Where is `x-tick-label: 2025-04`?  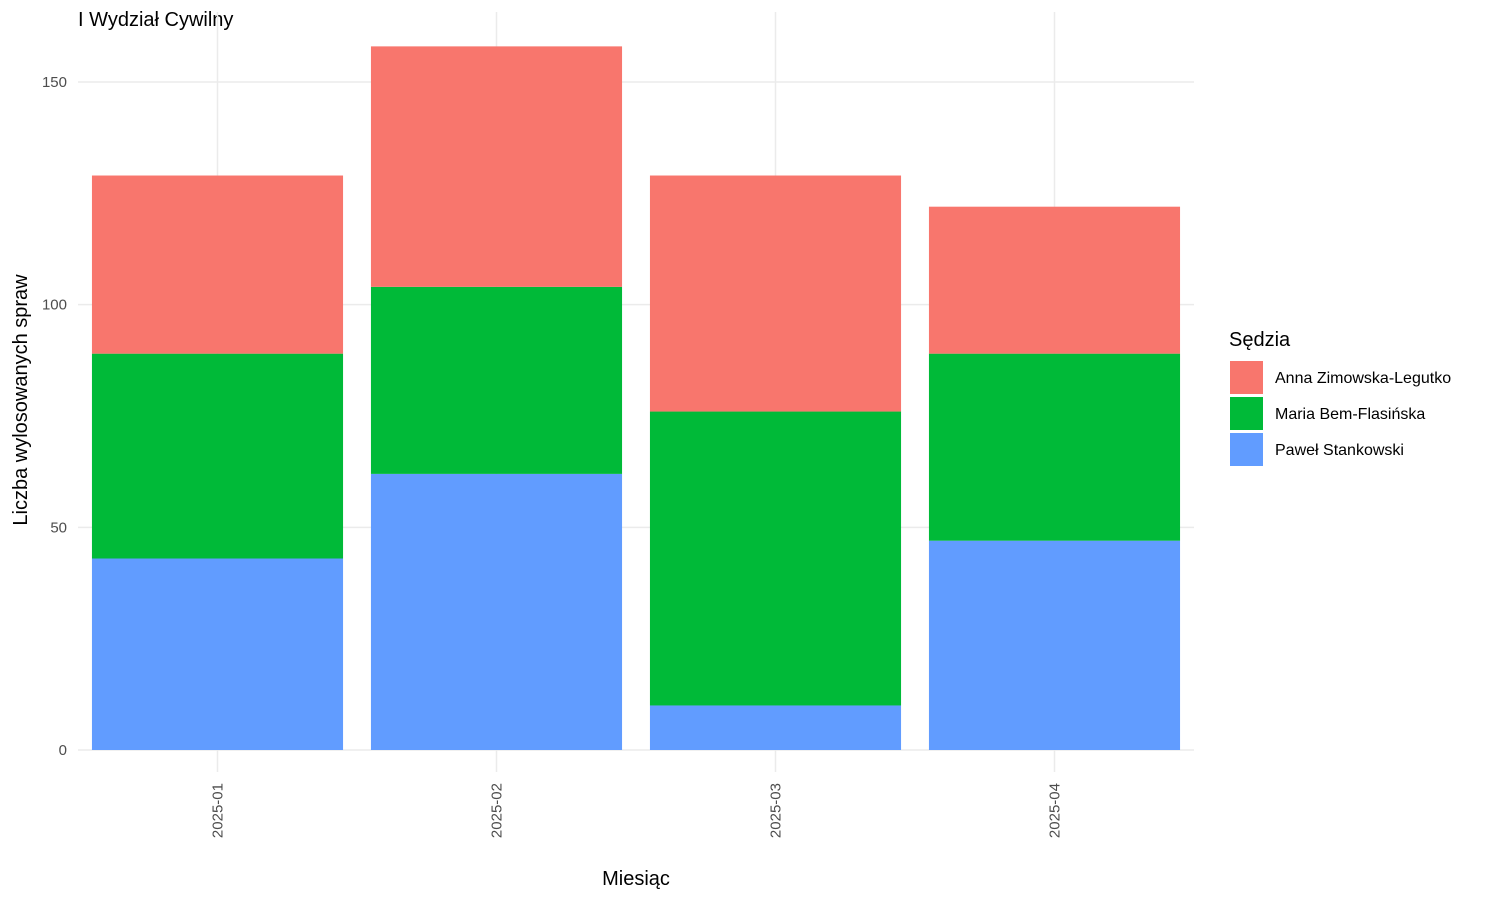
x-tick-label: 2025-04 is located at coordinates (1055, 810).